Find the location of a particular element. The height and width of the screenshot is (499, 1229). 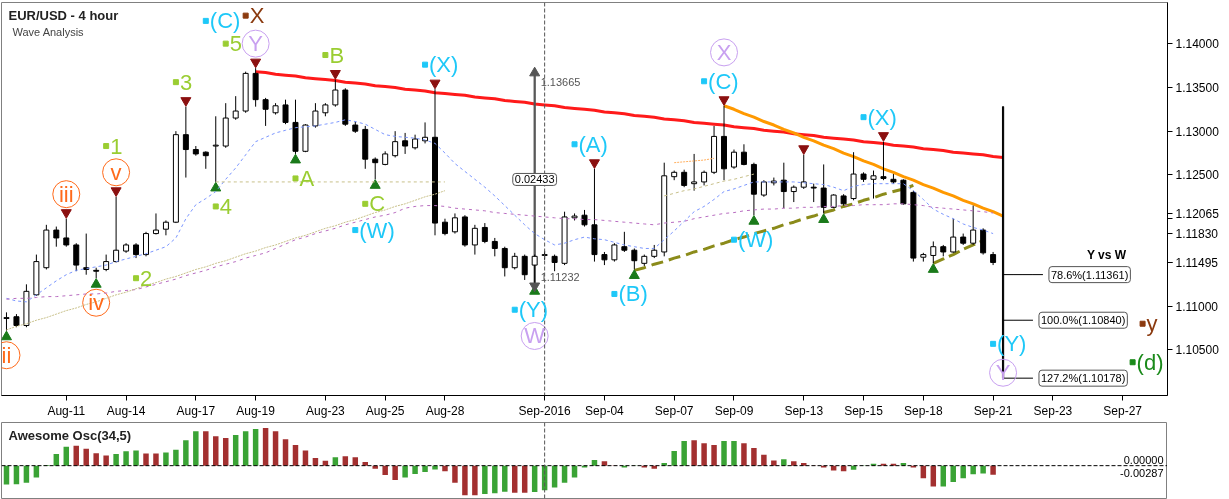

chart-title: Awesome Osc(34,5) is located at coordinates (70, 435).